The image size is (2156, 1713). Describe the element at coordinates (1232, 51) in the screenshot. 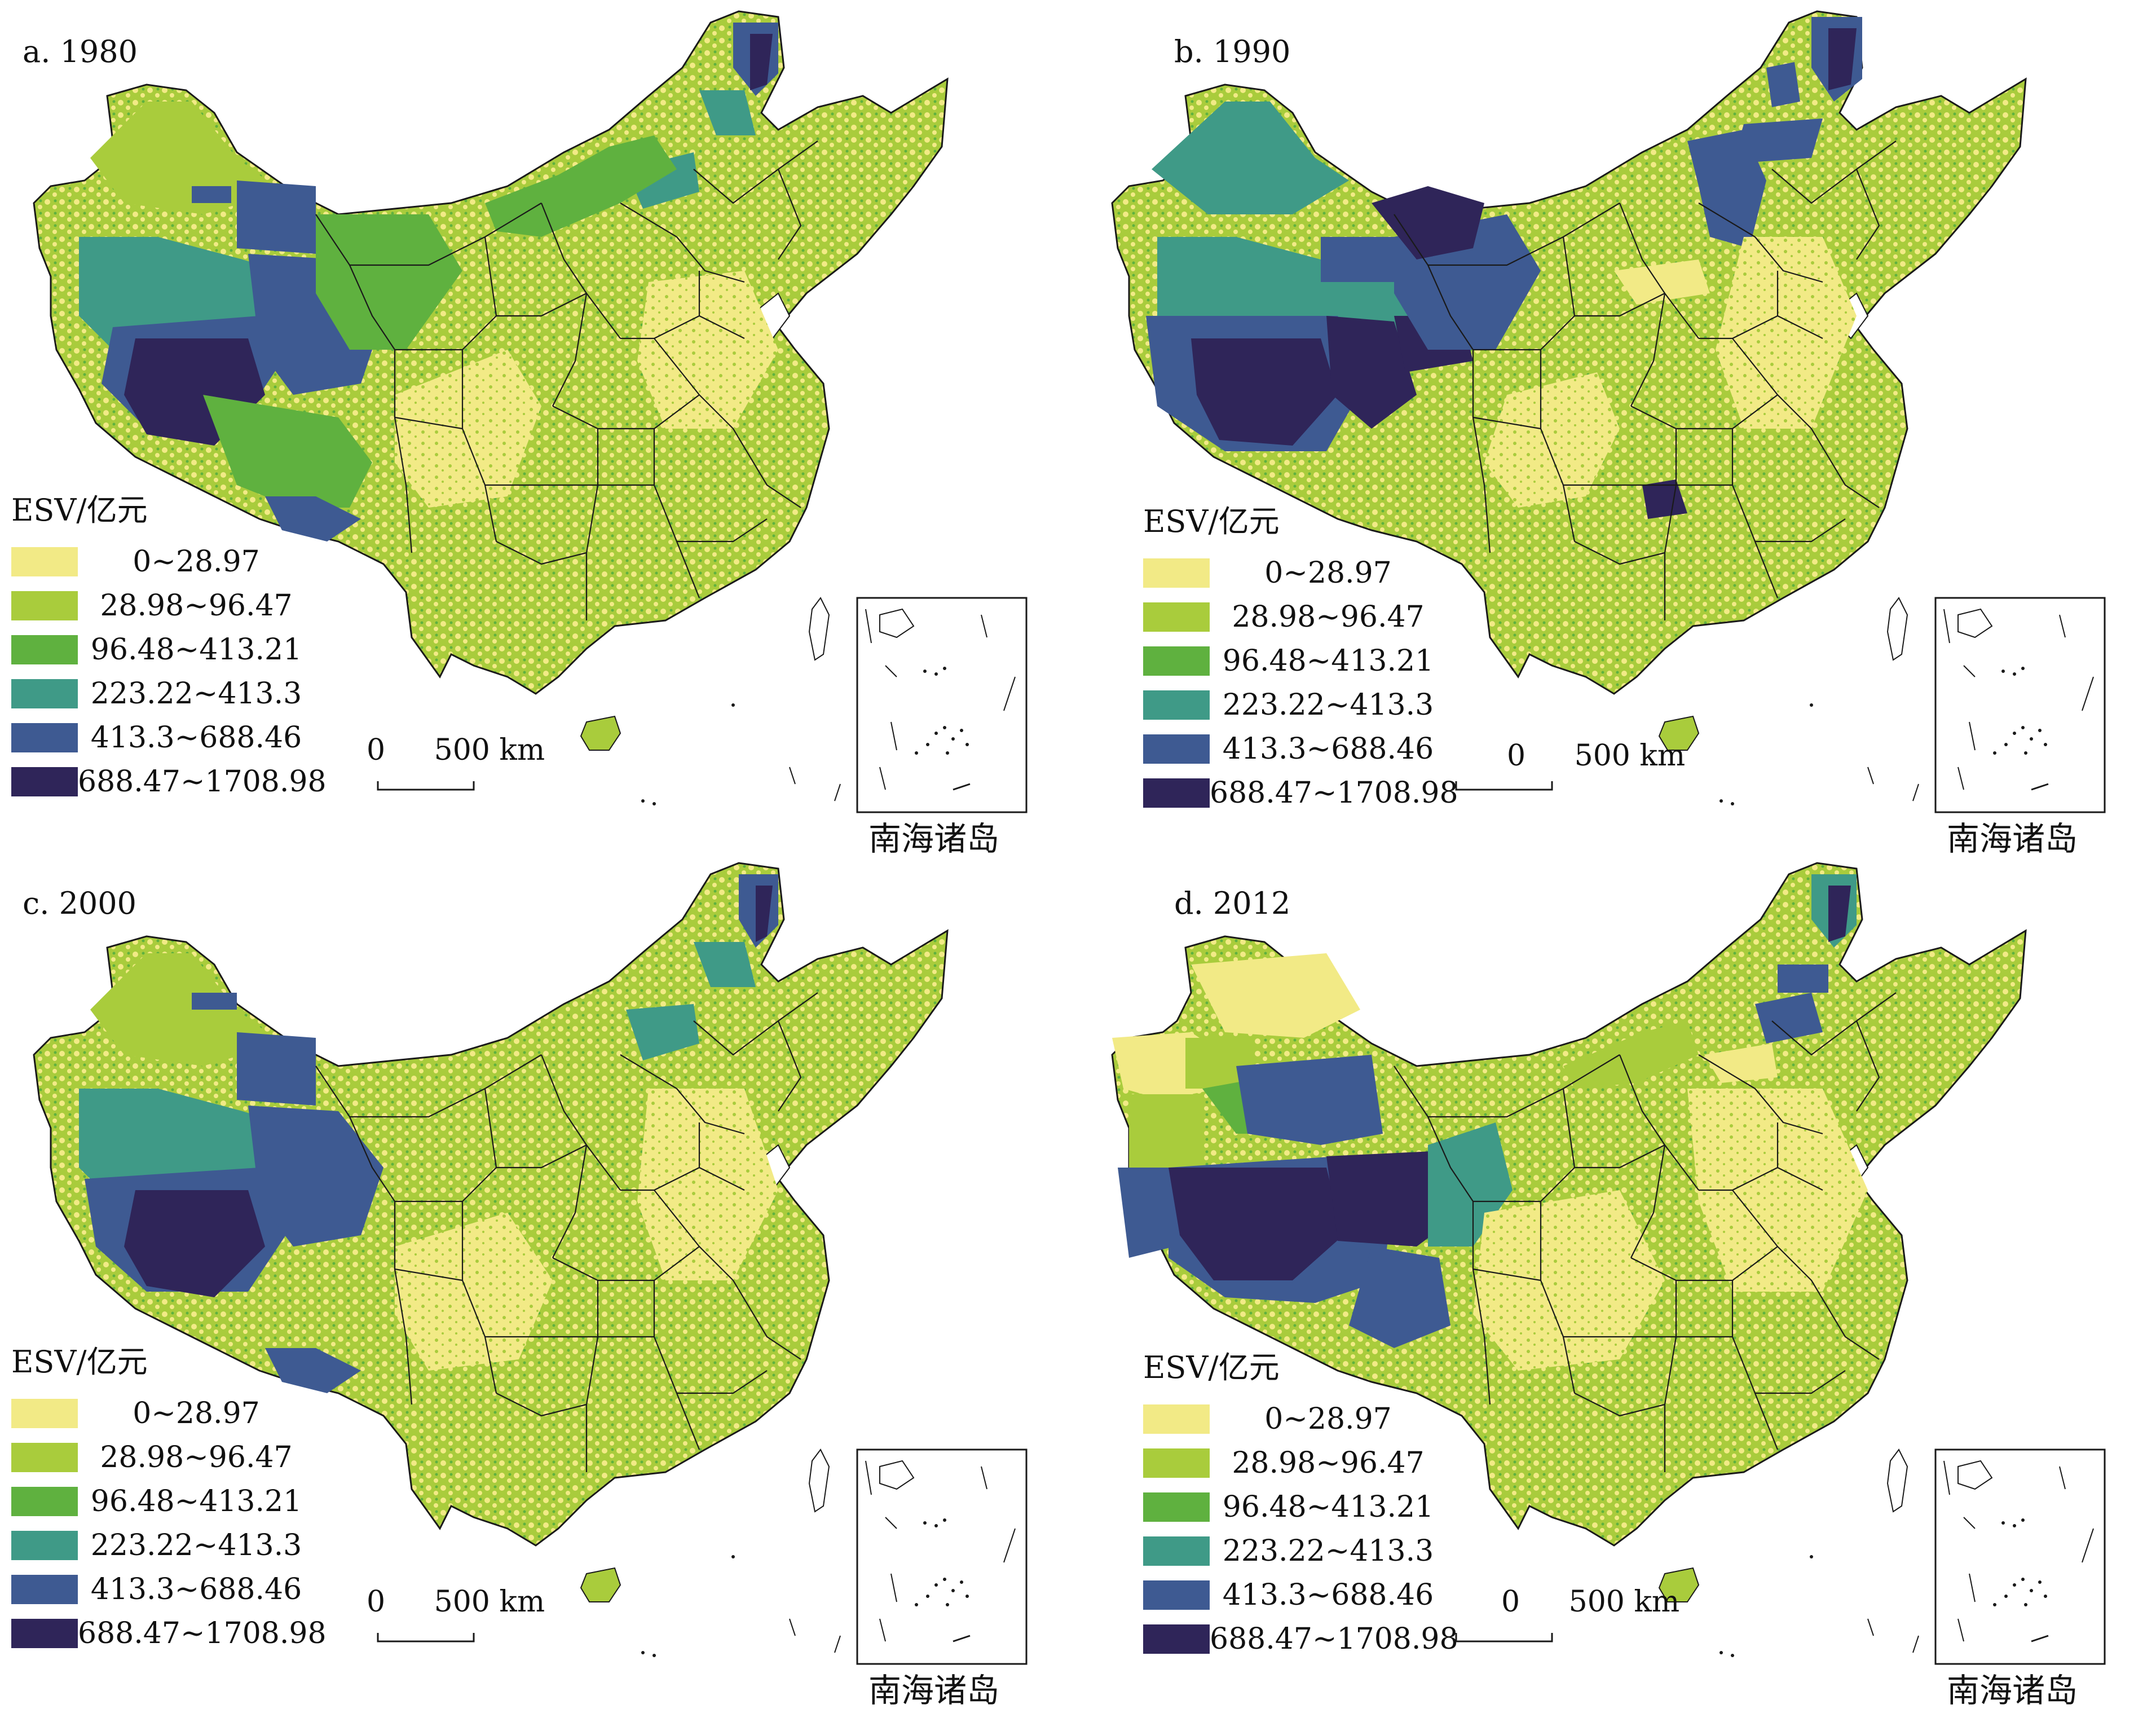

I see `panel-title: b. 1990` at that location.